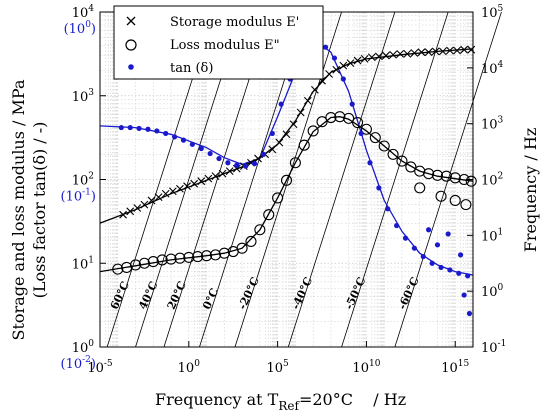  Describe the element at coordinates (83, 96) in the screenshot. I see `y-left-tick-label: 103` at that location.